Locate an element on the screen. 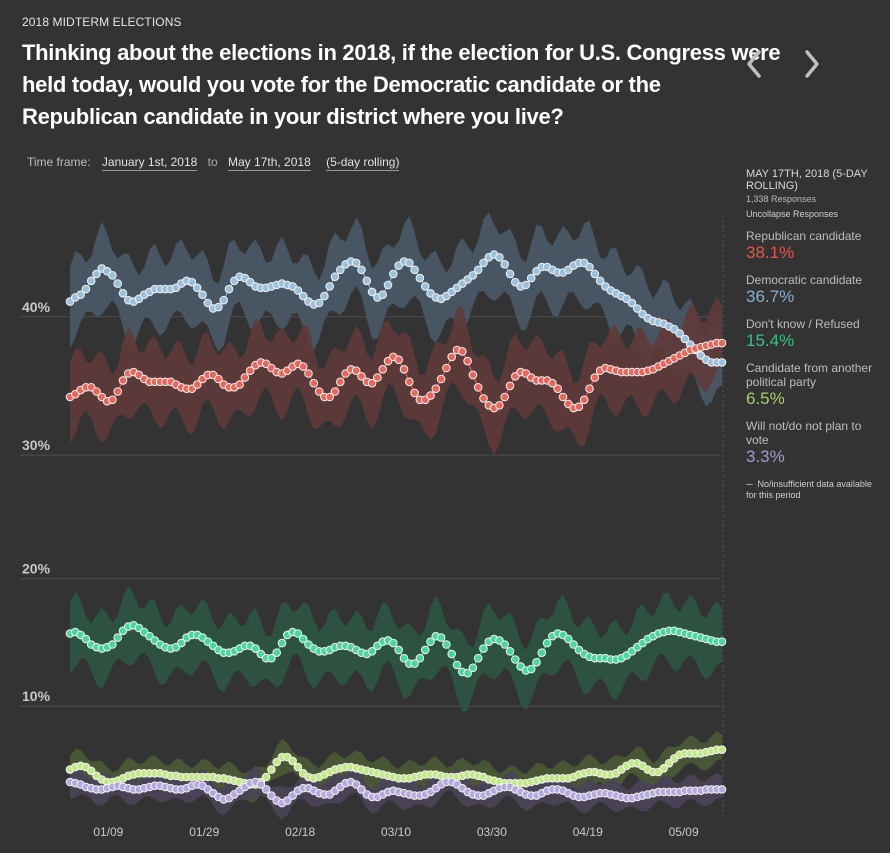  rolling-average-toggle: (5-day rolling) is located at coordinates (363, 163).